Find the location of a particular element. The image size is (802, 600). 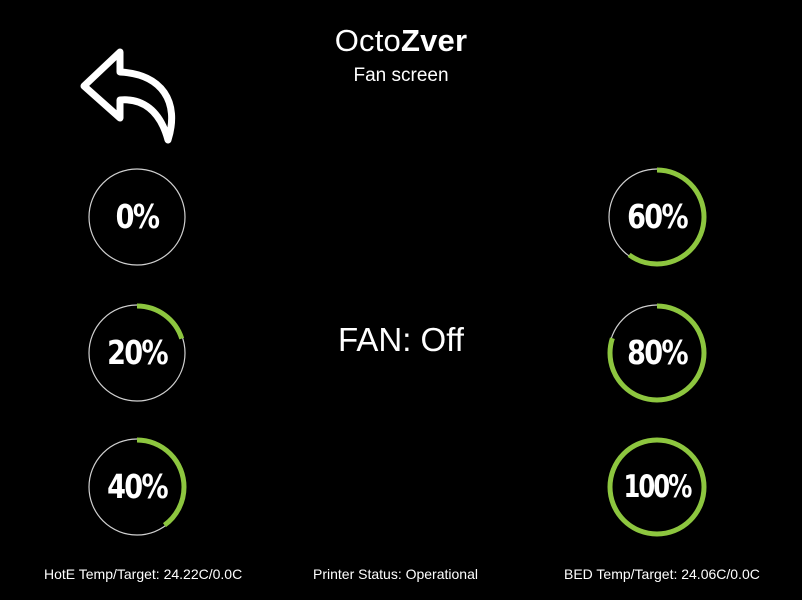

back-button is located at coordinates (130, 96).